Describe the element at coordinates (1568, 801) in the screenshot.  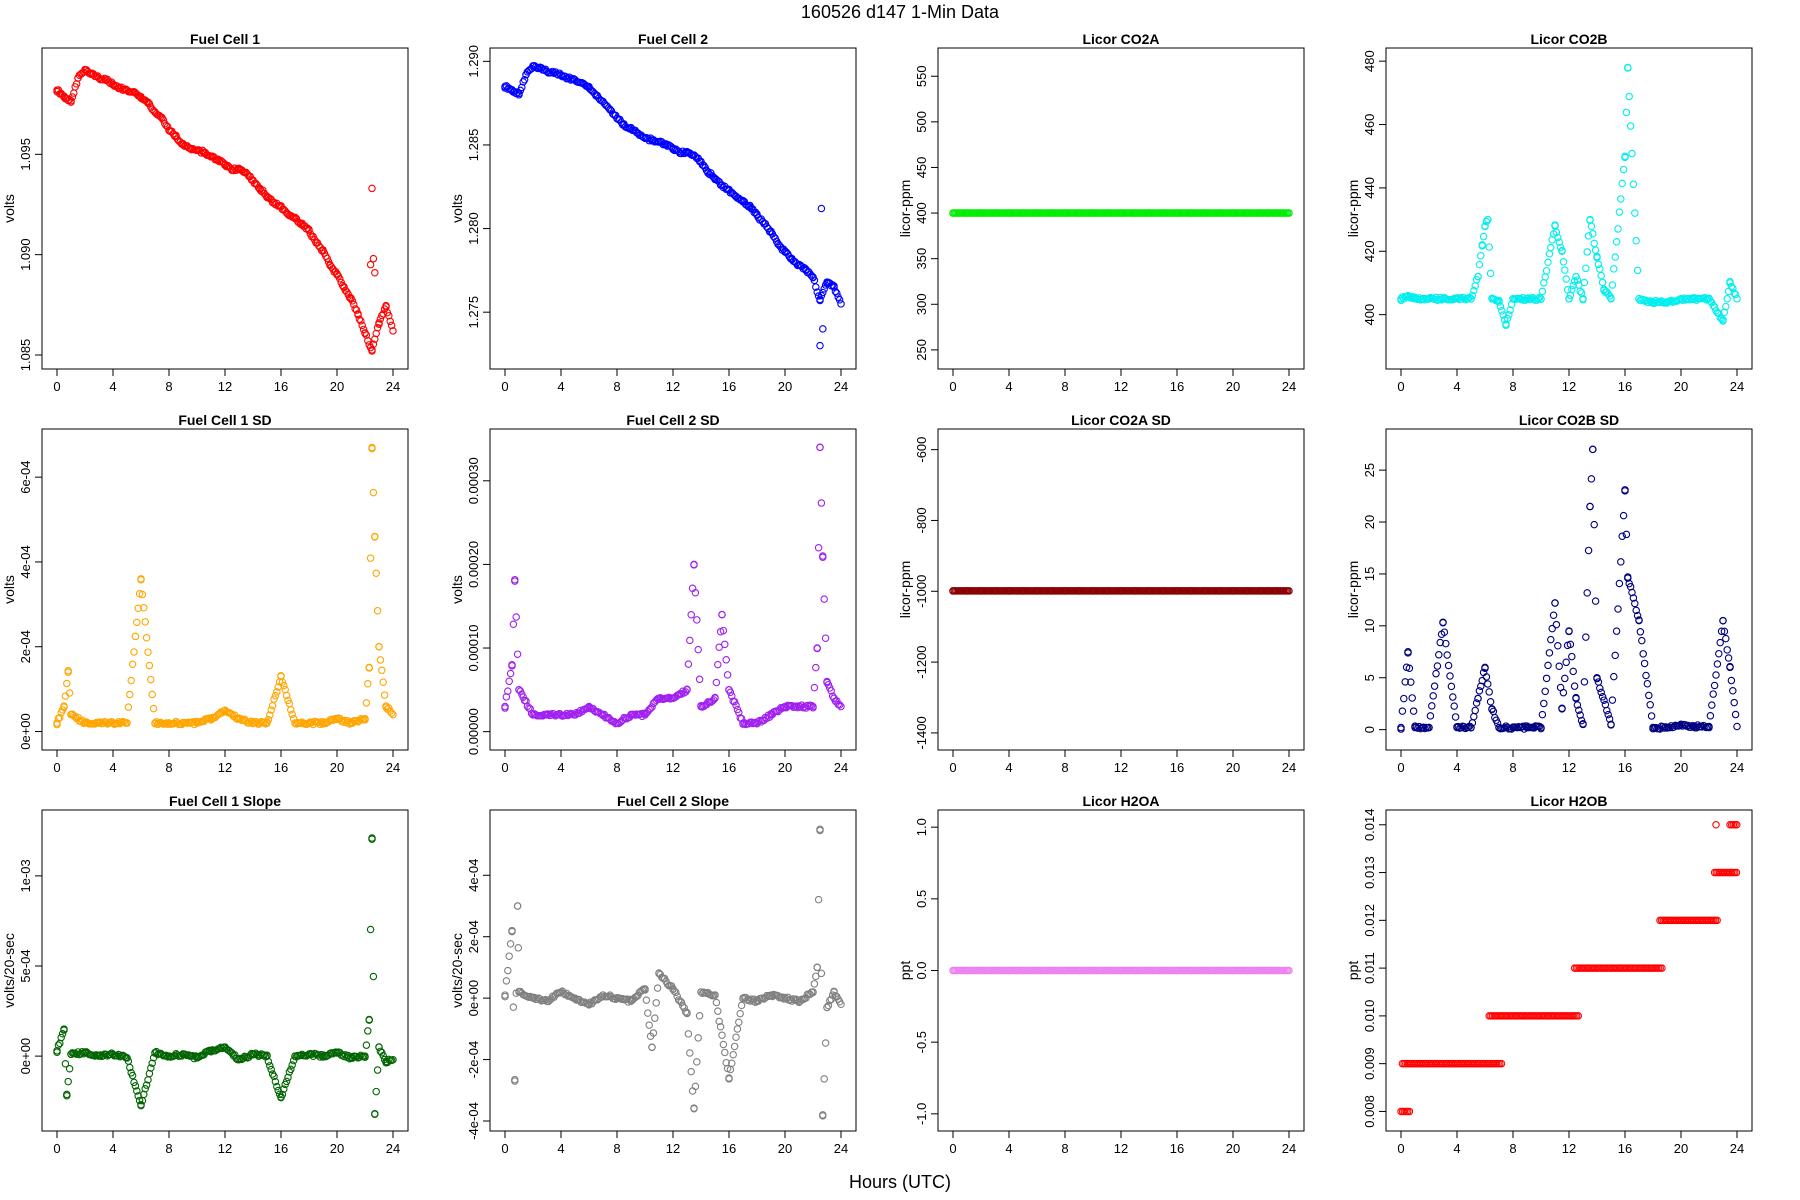
I see `chart-title: Licor H2OB` at that location.